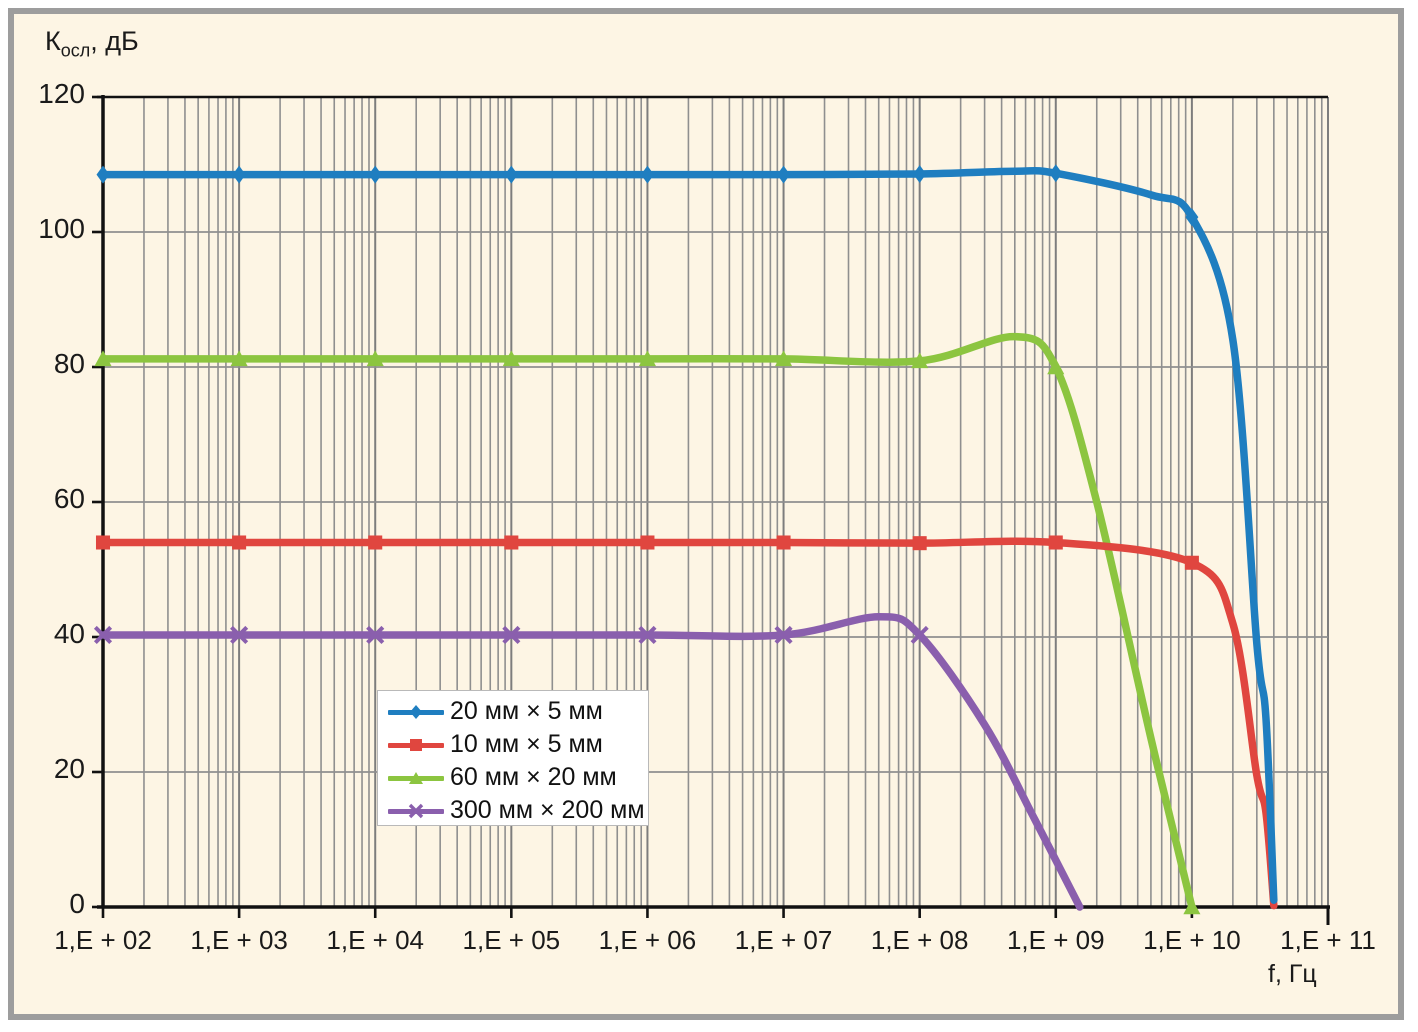 Image resolution: width=1418 pixels, height=1032 pixels. Describe the element at coordinates (526, 744) in the screenshot. I see `legend-label: 10 мм × 5 мм` at that location.